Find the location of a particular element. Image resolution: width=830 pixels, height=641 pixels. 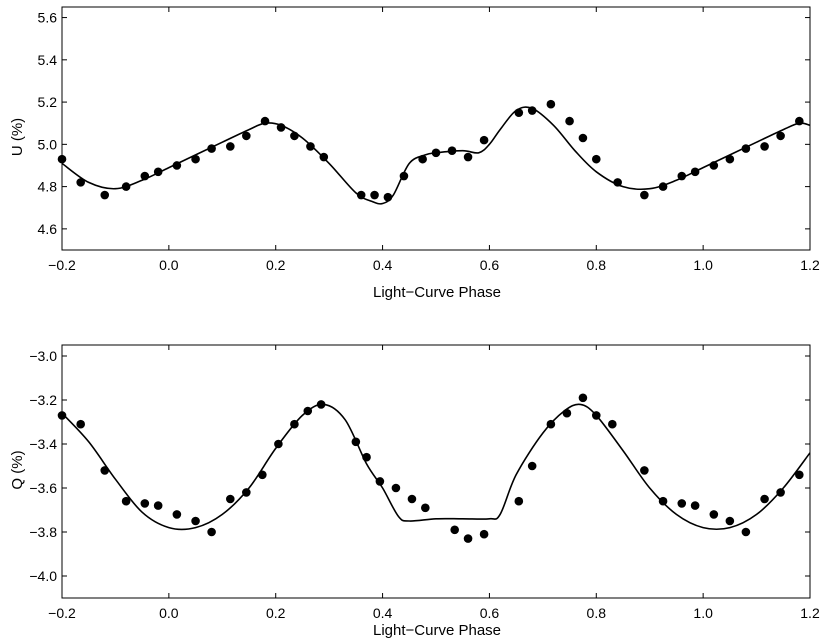

q-x-tick-label: 1.0 is located at coordinates (703, 613).